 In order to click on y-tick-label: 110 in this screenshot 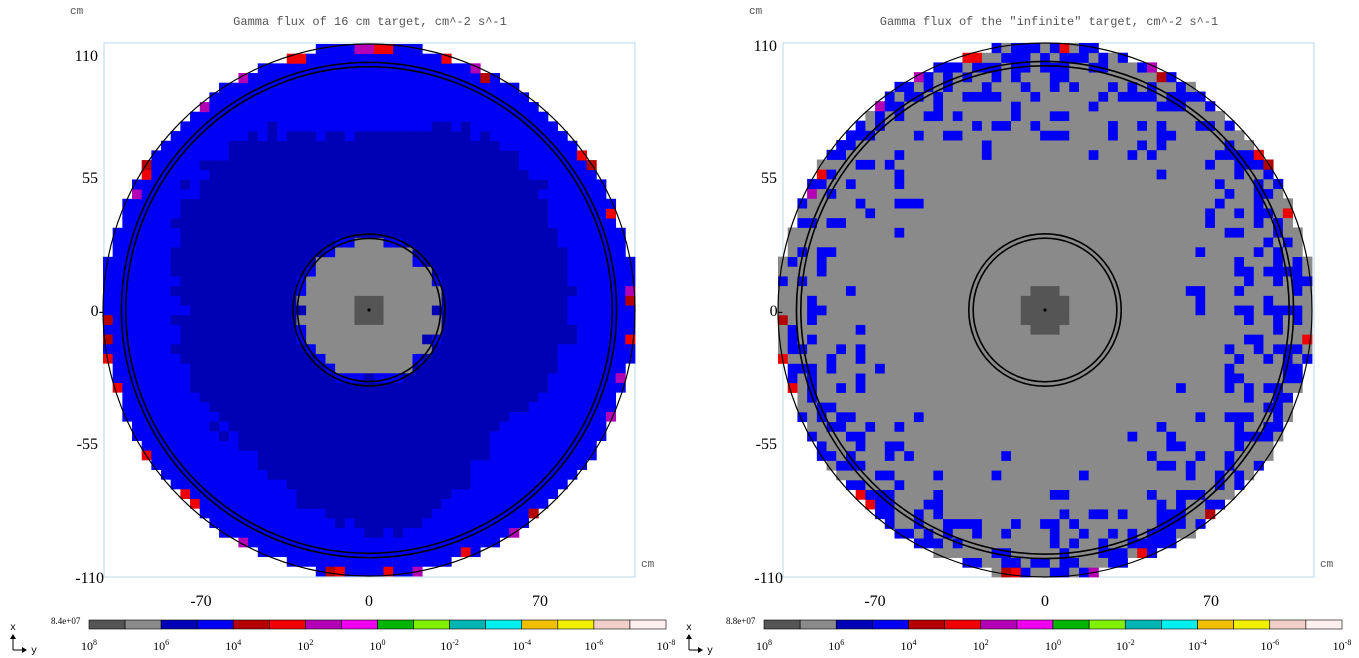, I will do `click(765, 46)`.